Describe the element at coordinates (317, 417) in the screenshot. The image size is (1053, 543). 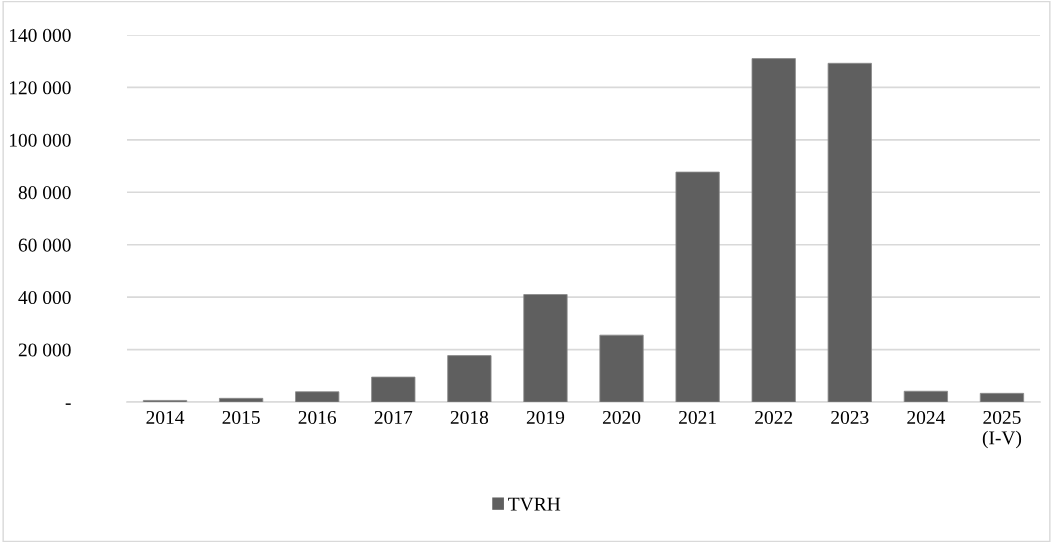
I see `x-tick-label: 2016` at that location.